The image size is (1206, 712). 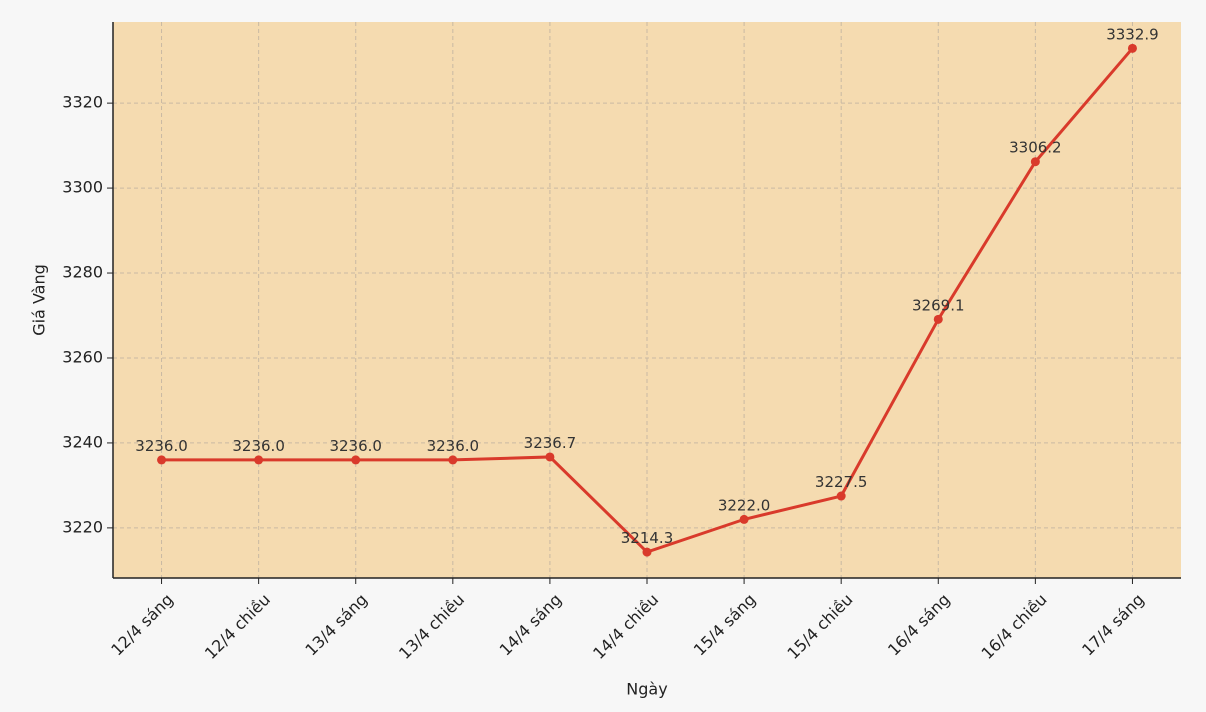 What do you see at coordinates (1132, 34) in the screenshot?
I see `value-label: 3332.9` at bounding box center [1132, 34].